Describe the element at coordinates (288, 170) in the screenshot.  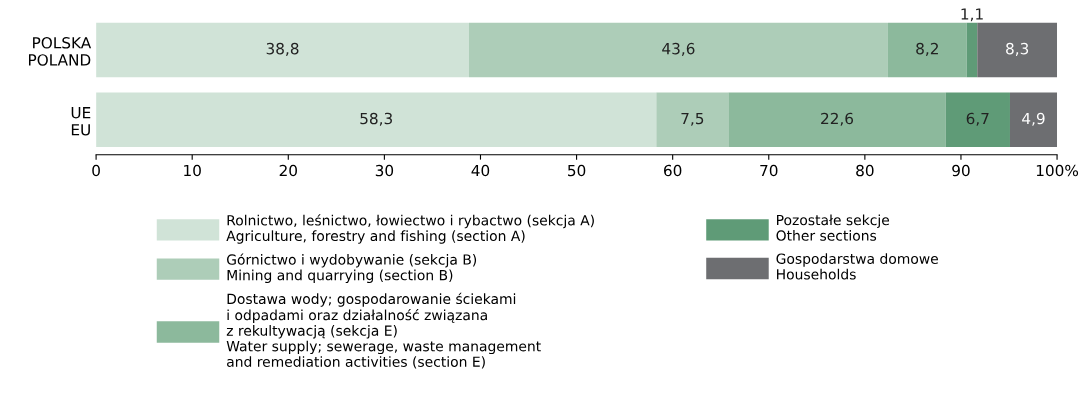
I see `x-tick-label: 20` at that location.